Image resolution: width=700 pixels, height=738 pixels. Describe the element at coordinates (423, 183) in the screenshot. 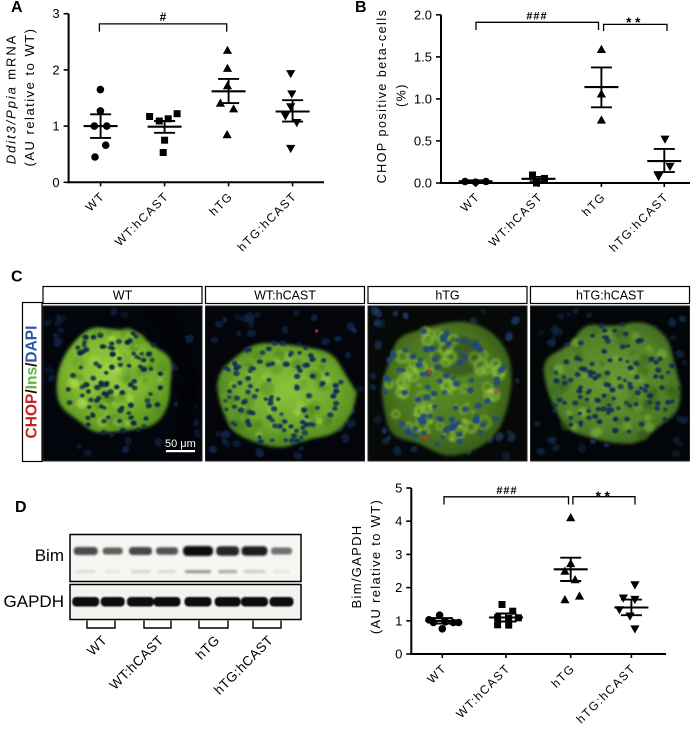

I see `svg-text: 0.0` at that location.